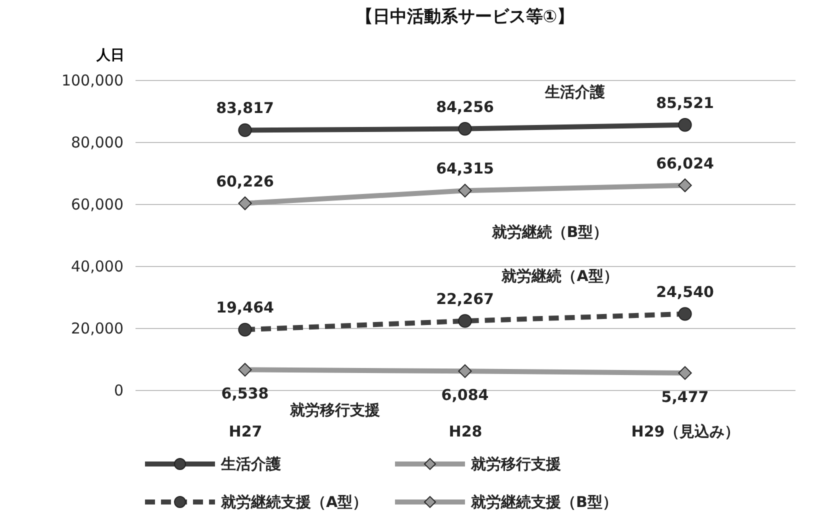  What do you see at coordinates (465, 107) in the screenshot?
I see `data-label: 84,256` at bounding box center [465, 107].